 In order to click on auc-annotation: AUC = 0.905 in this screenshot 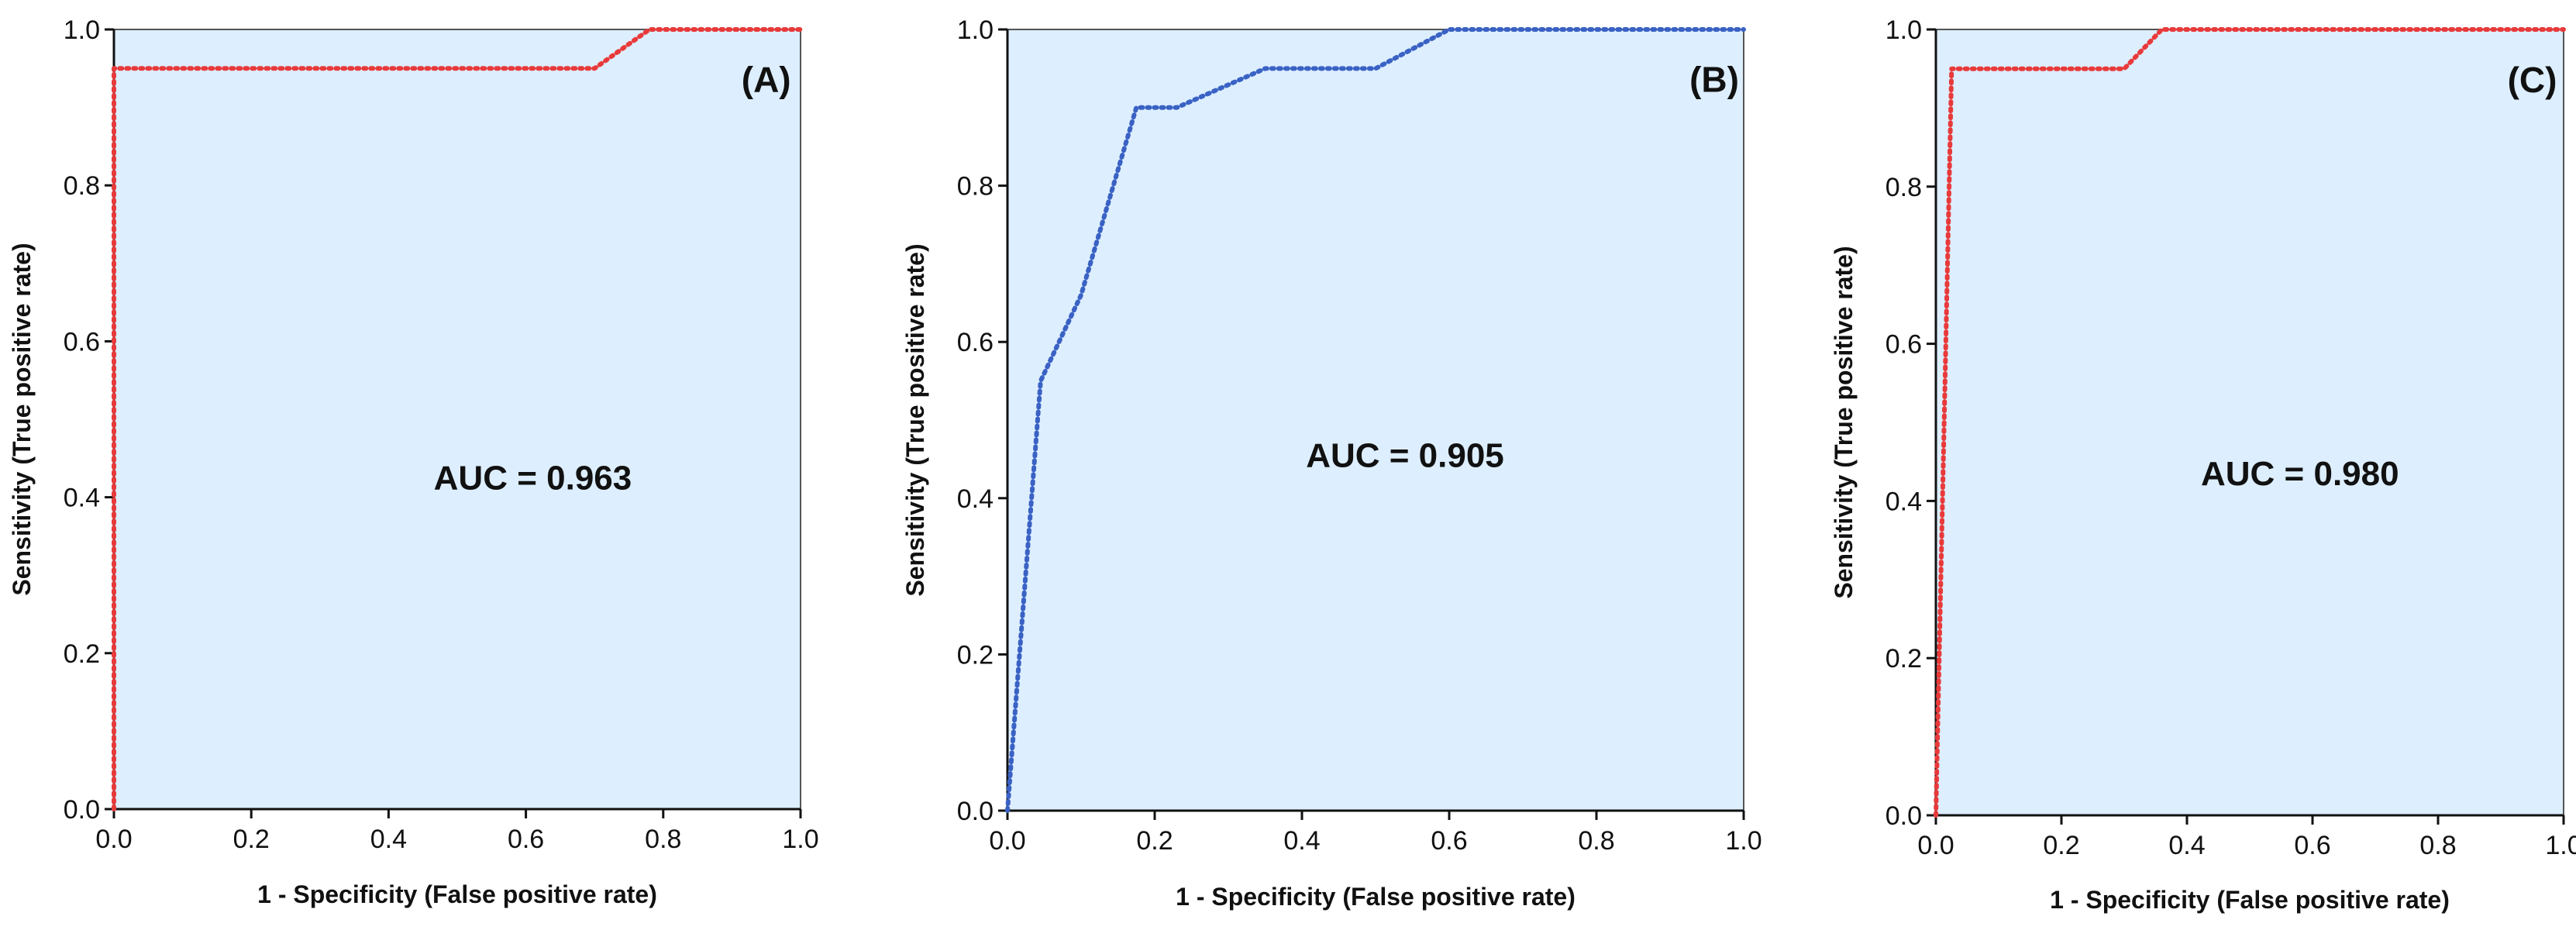, I will do `click(1405, 455)`.